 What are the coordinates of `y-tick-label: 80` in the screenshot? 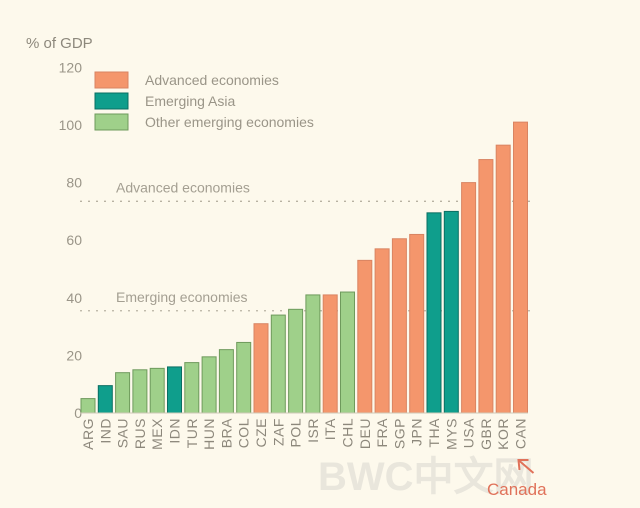 It's located at (74, 183).